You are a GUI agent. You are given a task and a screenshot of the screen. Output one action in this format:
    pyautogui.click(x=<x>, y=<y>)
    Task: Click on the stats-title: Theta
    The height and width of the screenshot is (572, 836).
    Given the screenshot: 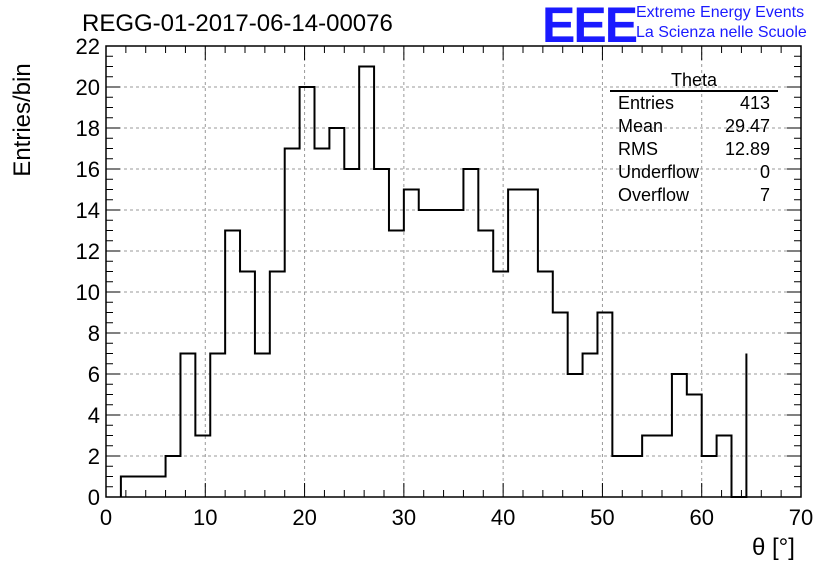 What is the action you would take?
    pyautogui.click(x=694, y=81)
    